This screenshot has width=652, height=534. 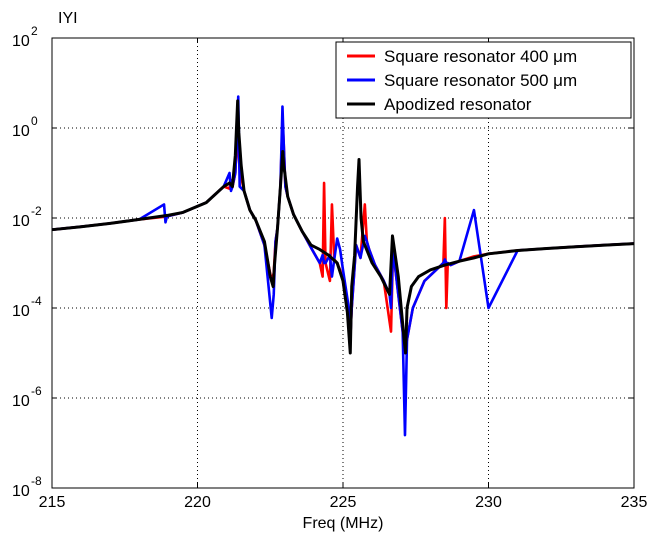 I want to click on x-tick-label: 235, so click(x=634, y=502).